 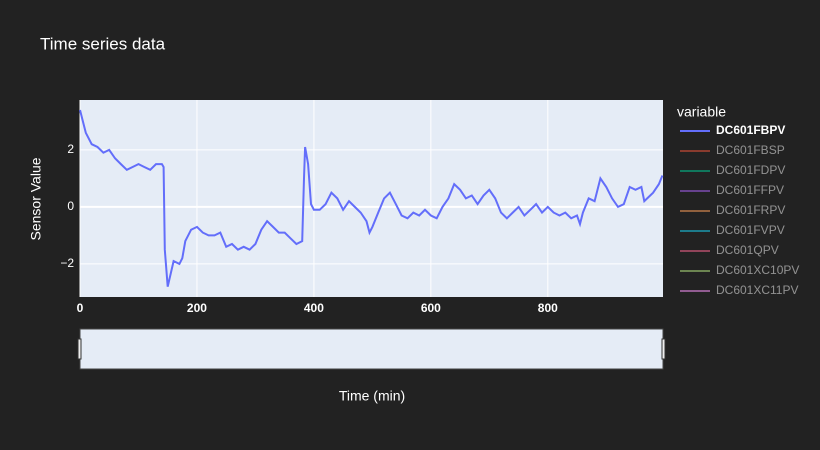 What do you see at coordinates (701, 112) in the screenshot?
I see `legend-title: variable` at bounding box center [701, 112].